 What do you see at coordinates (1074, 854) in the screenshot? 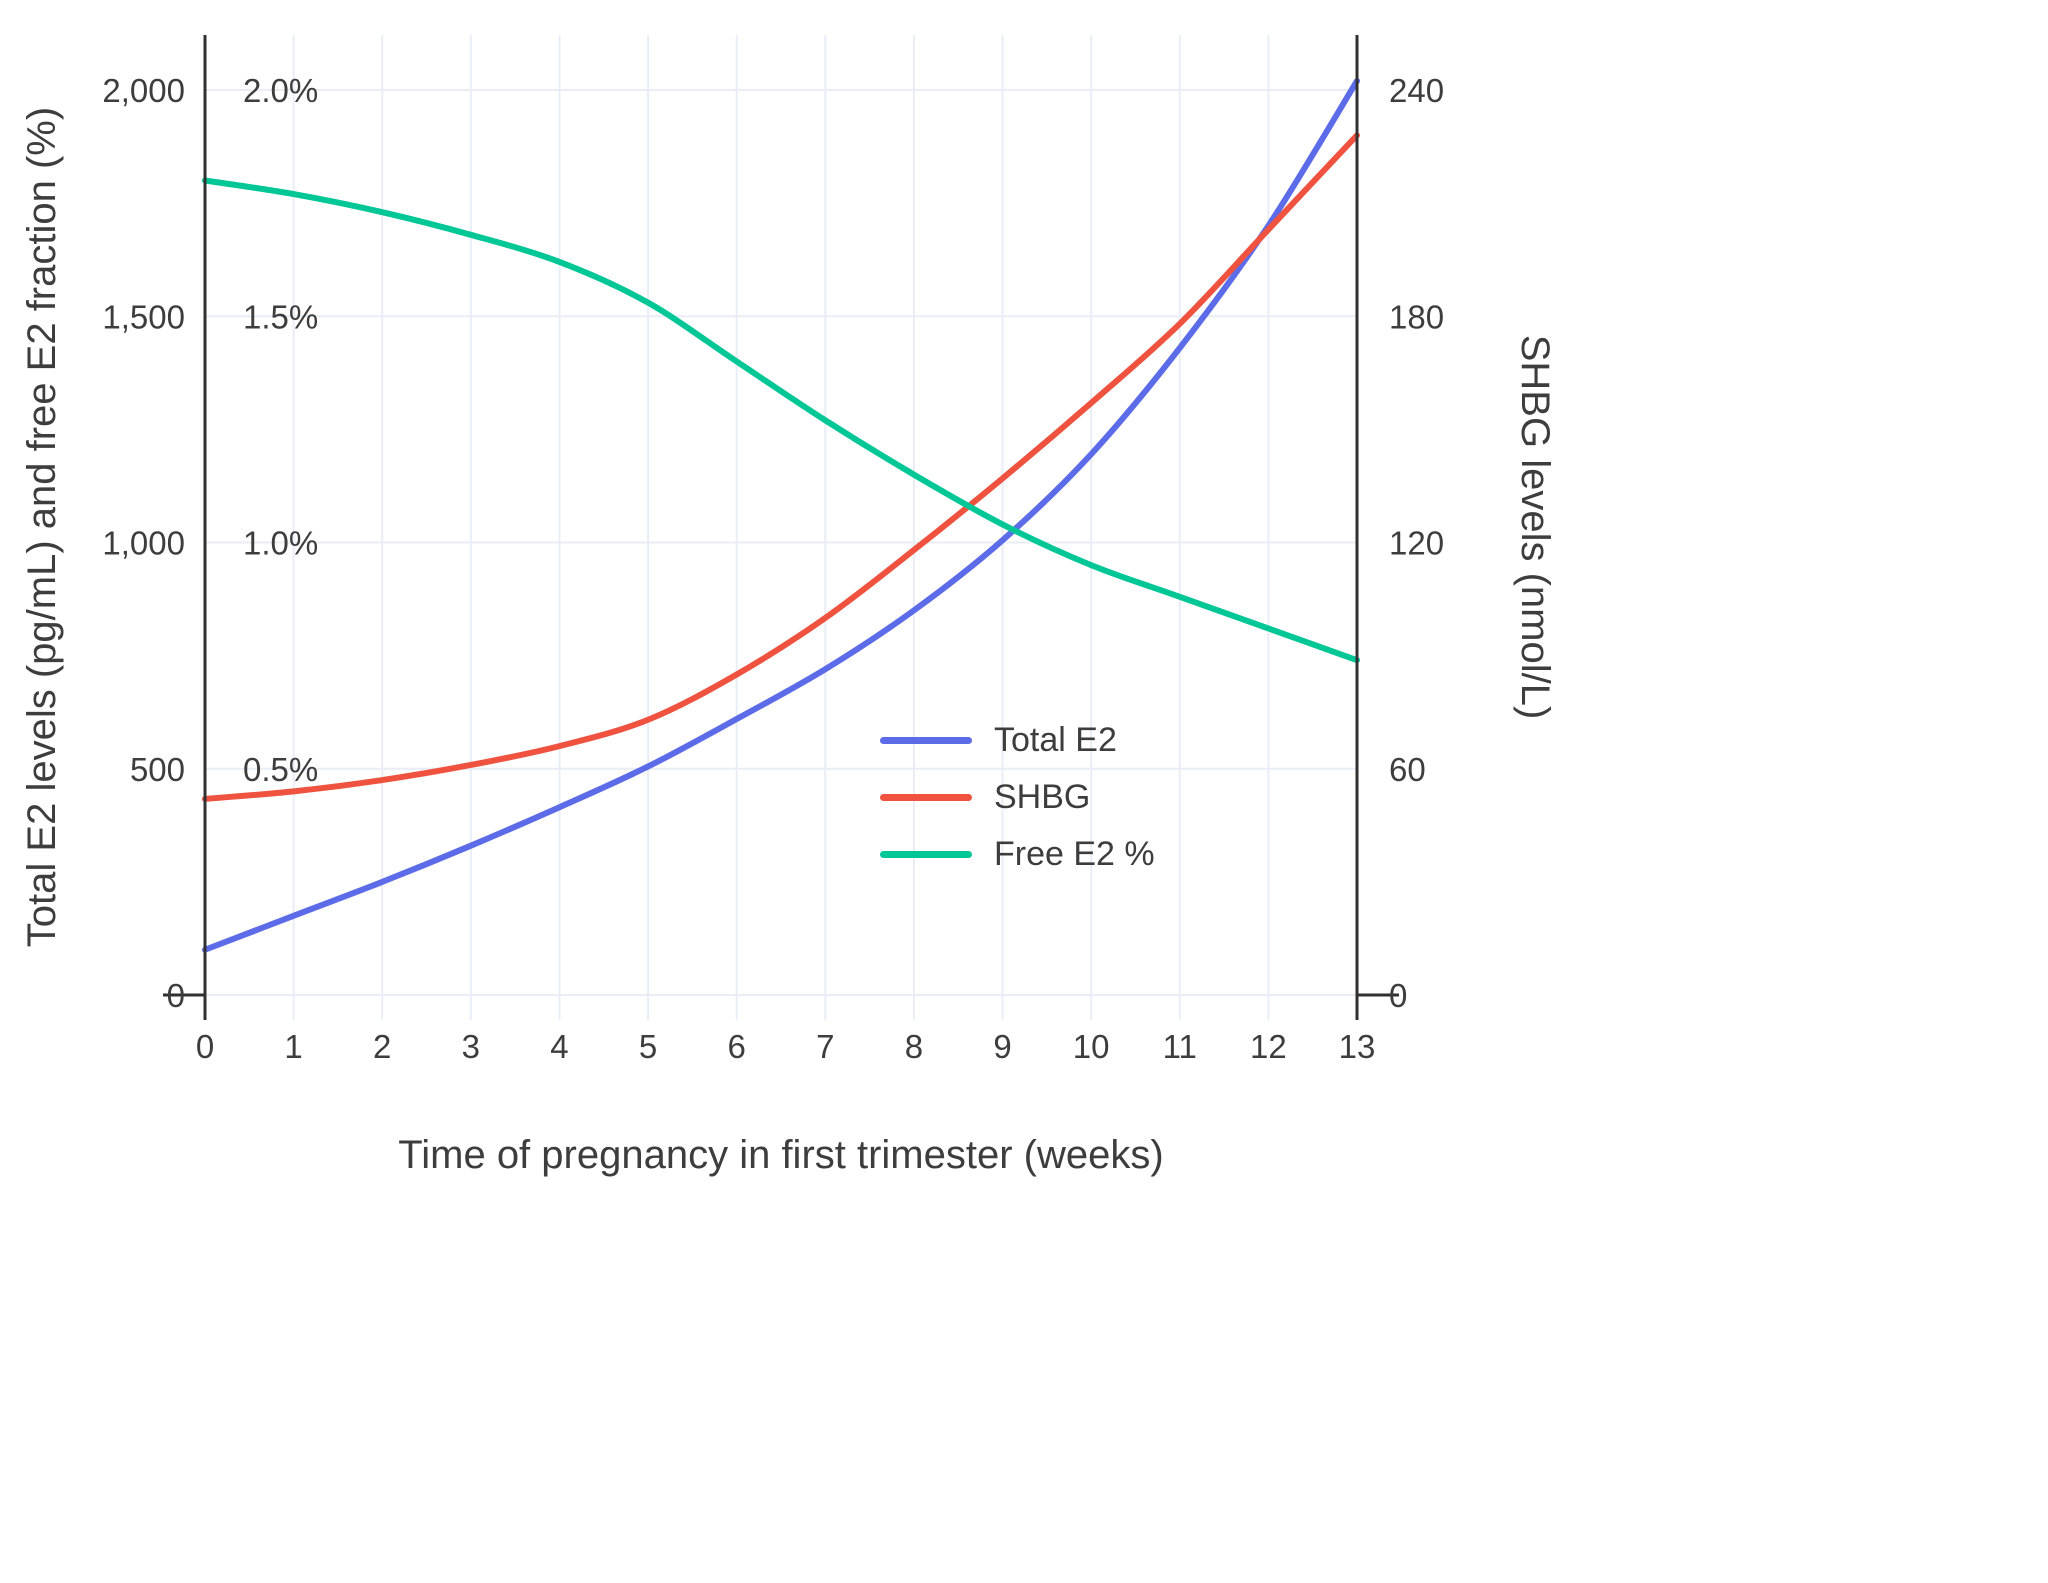
I see `legend-label-free-e2-pct: Free E2 %` at bounding box center [1074, 854].